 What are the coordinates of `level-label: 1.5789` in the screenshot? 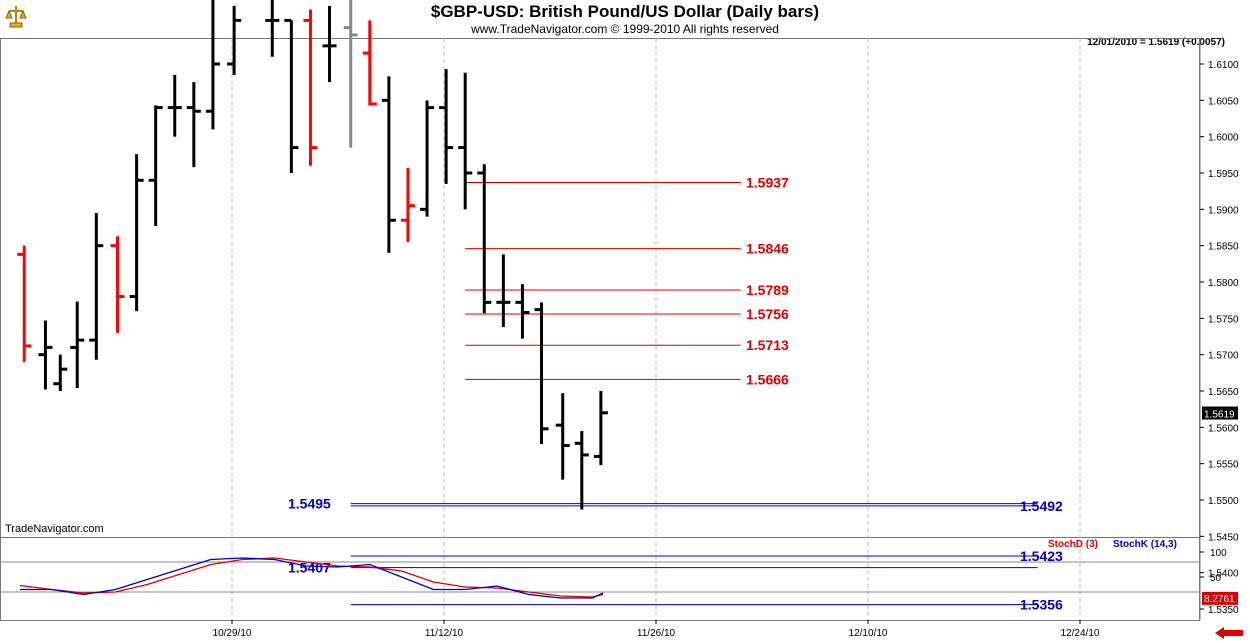 It's located at (767, 290).